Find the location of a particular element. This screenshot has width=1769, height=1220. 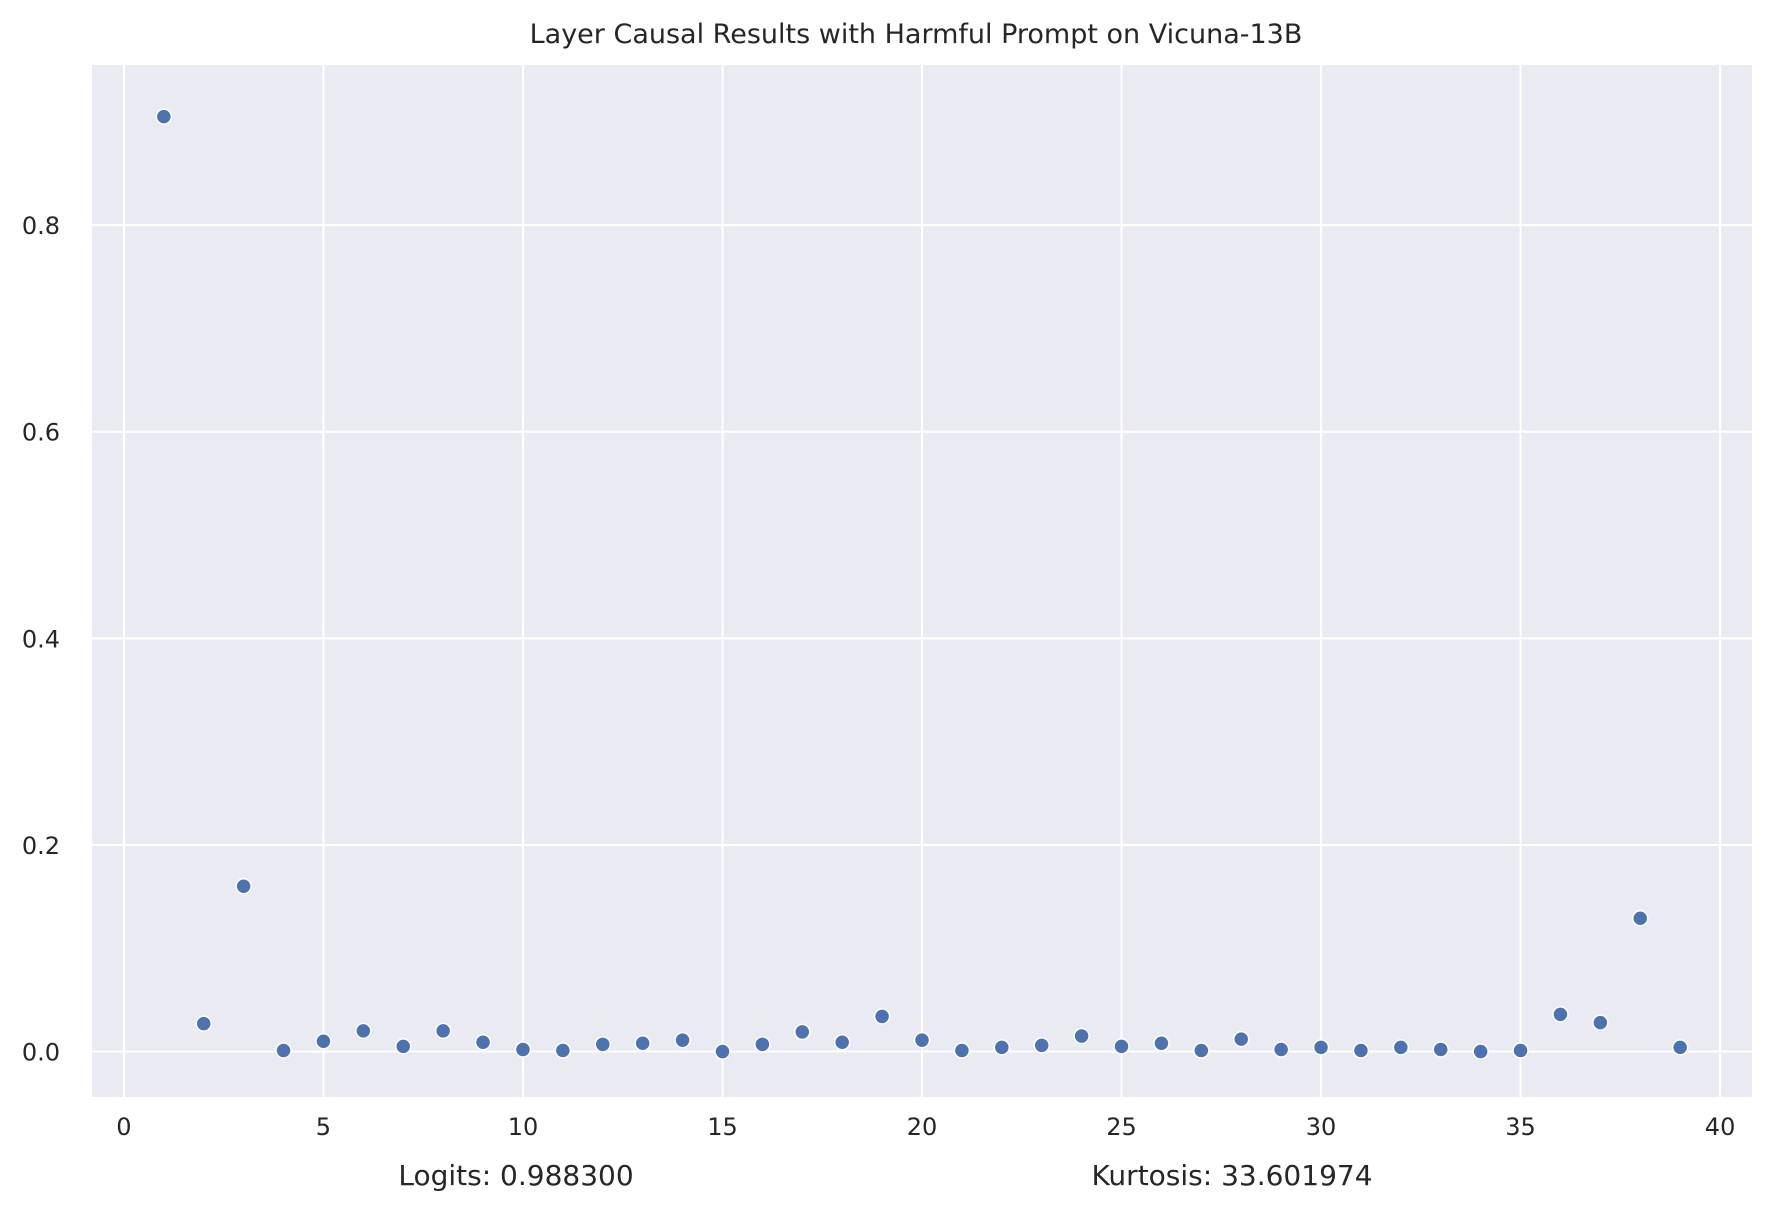

x-tick-label: 30 is located at coordinates (1321, 1127).